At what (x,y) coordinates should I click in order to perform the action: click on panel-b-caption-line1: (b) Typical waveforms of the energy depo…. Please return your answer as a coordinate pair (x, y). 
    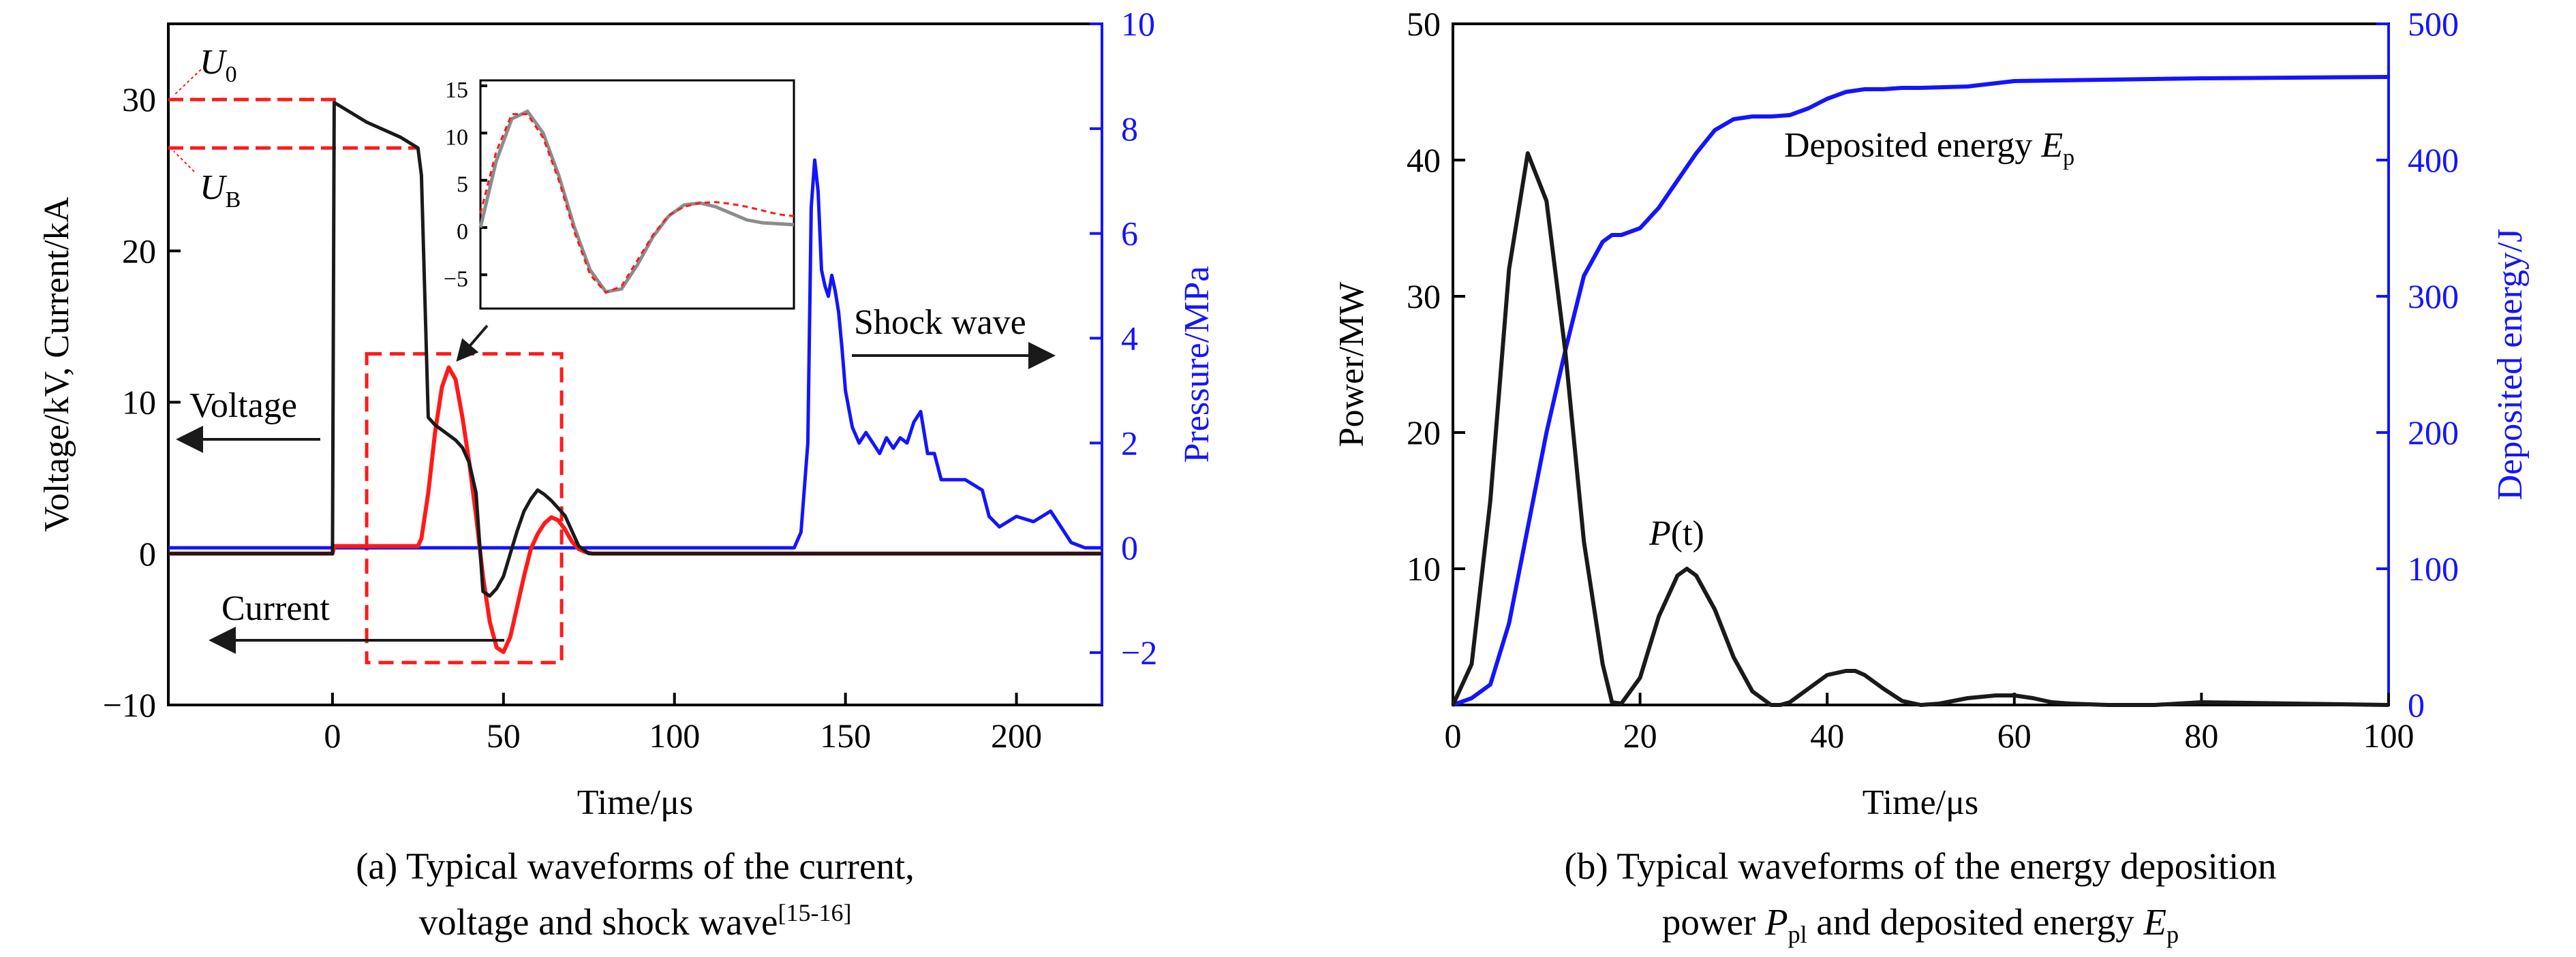
    Looking at the image, I should click on (1921, 866).